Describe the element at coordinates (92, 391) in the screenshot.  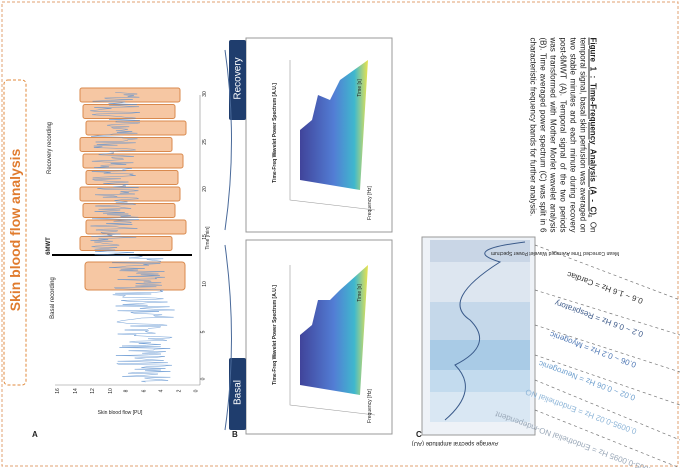
I see `a-y-tick: 12` at that location.